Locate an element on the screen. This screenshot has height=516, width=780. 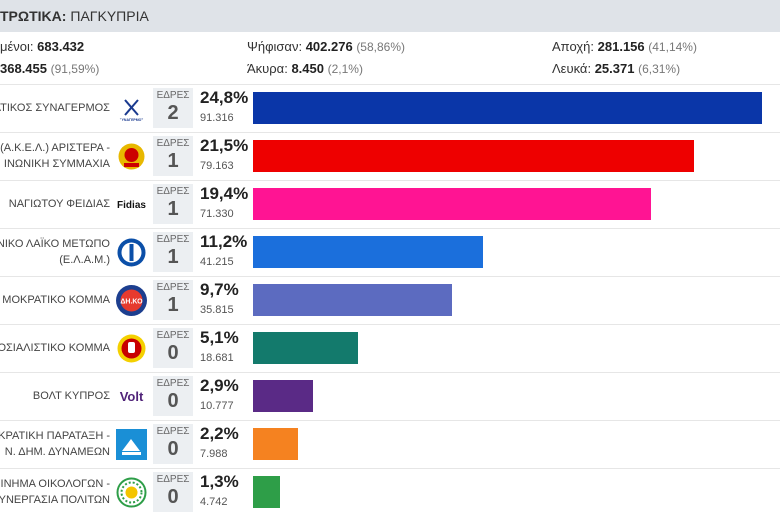
vote-count: 91.316 is located at coordinates (217, 118).